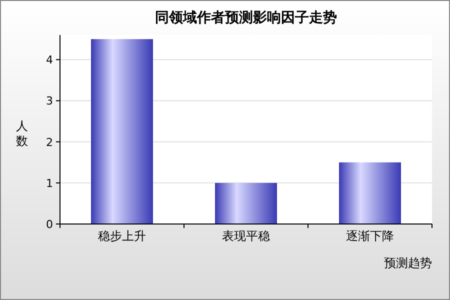 This screenshot has width=450, height=300. What do you see at coordinates (22, 133) in the screenshot?
I see `y-axis-title: 人数` at bounding box center [22, 133].